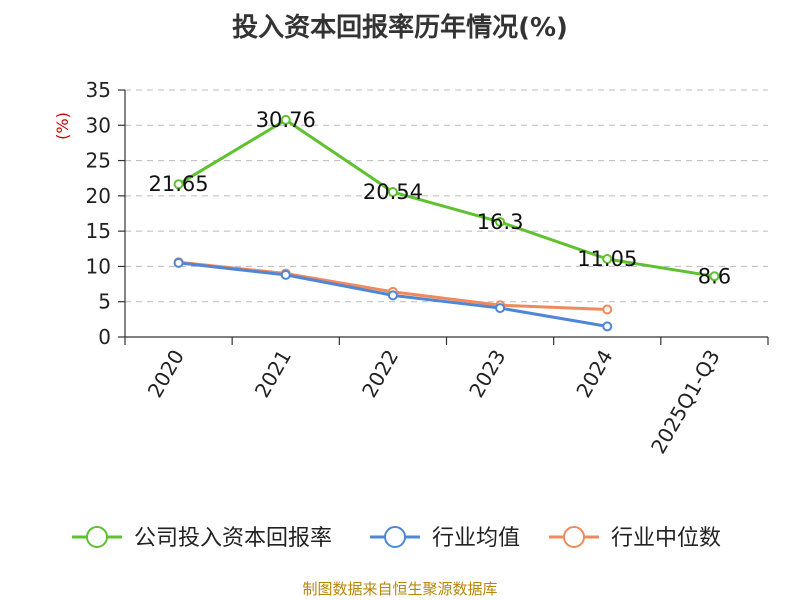  I want to click on legend-label: 行业均值, so click(476, 538).